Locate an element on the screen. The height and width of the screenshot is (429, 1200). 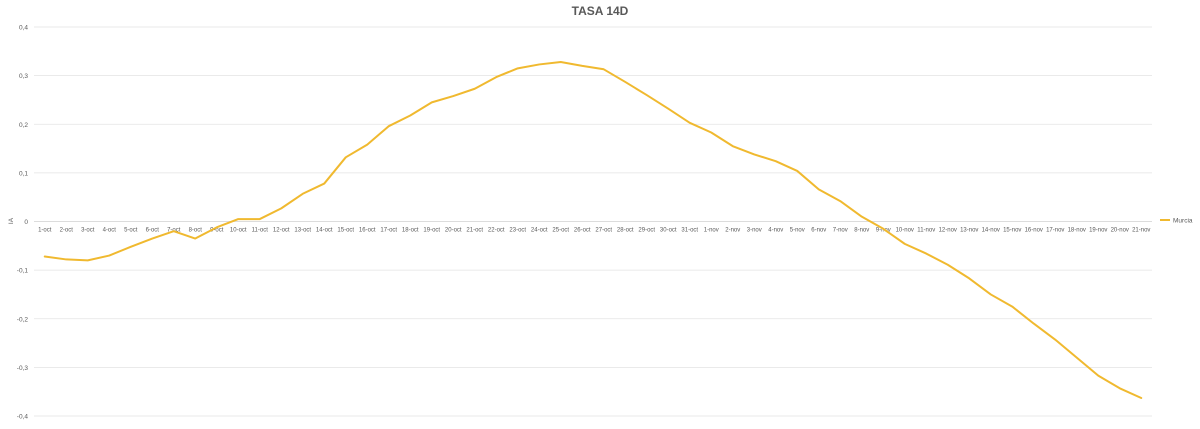
x-tick-label: 20-oct is located at coordinates (453, 231).